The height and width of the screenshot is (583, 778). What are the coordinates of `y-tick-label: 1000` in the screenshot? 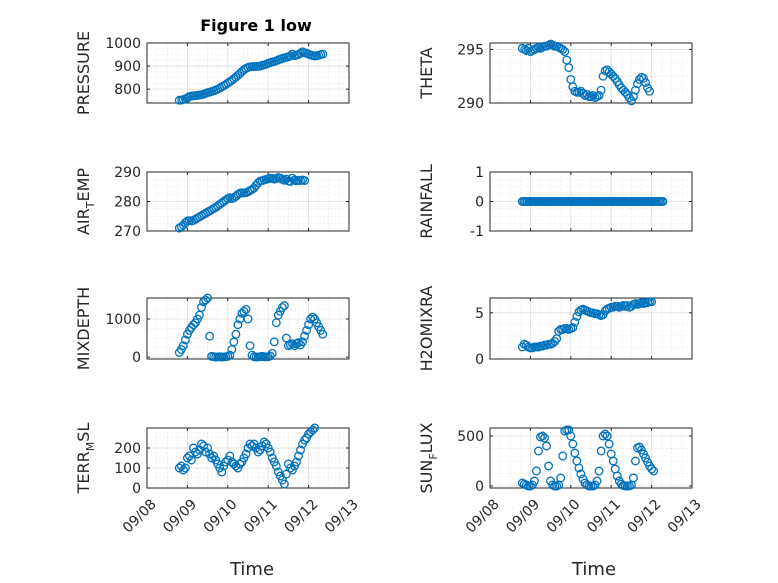 It's located at (123, 320).